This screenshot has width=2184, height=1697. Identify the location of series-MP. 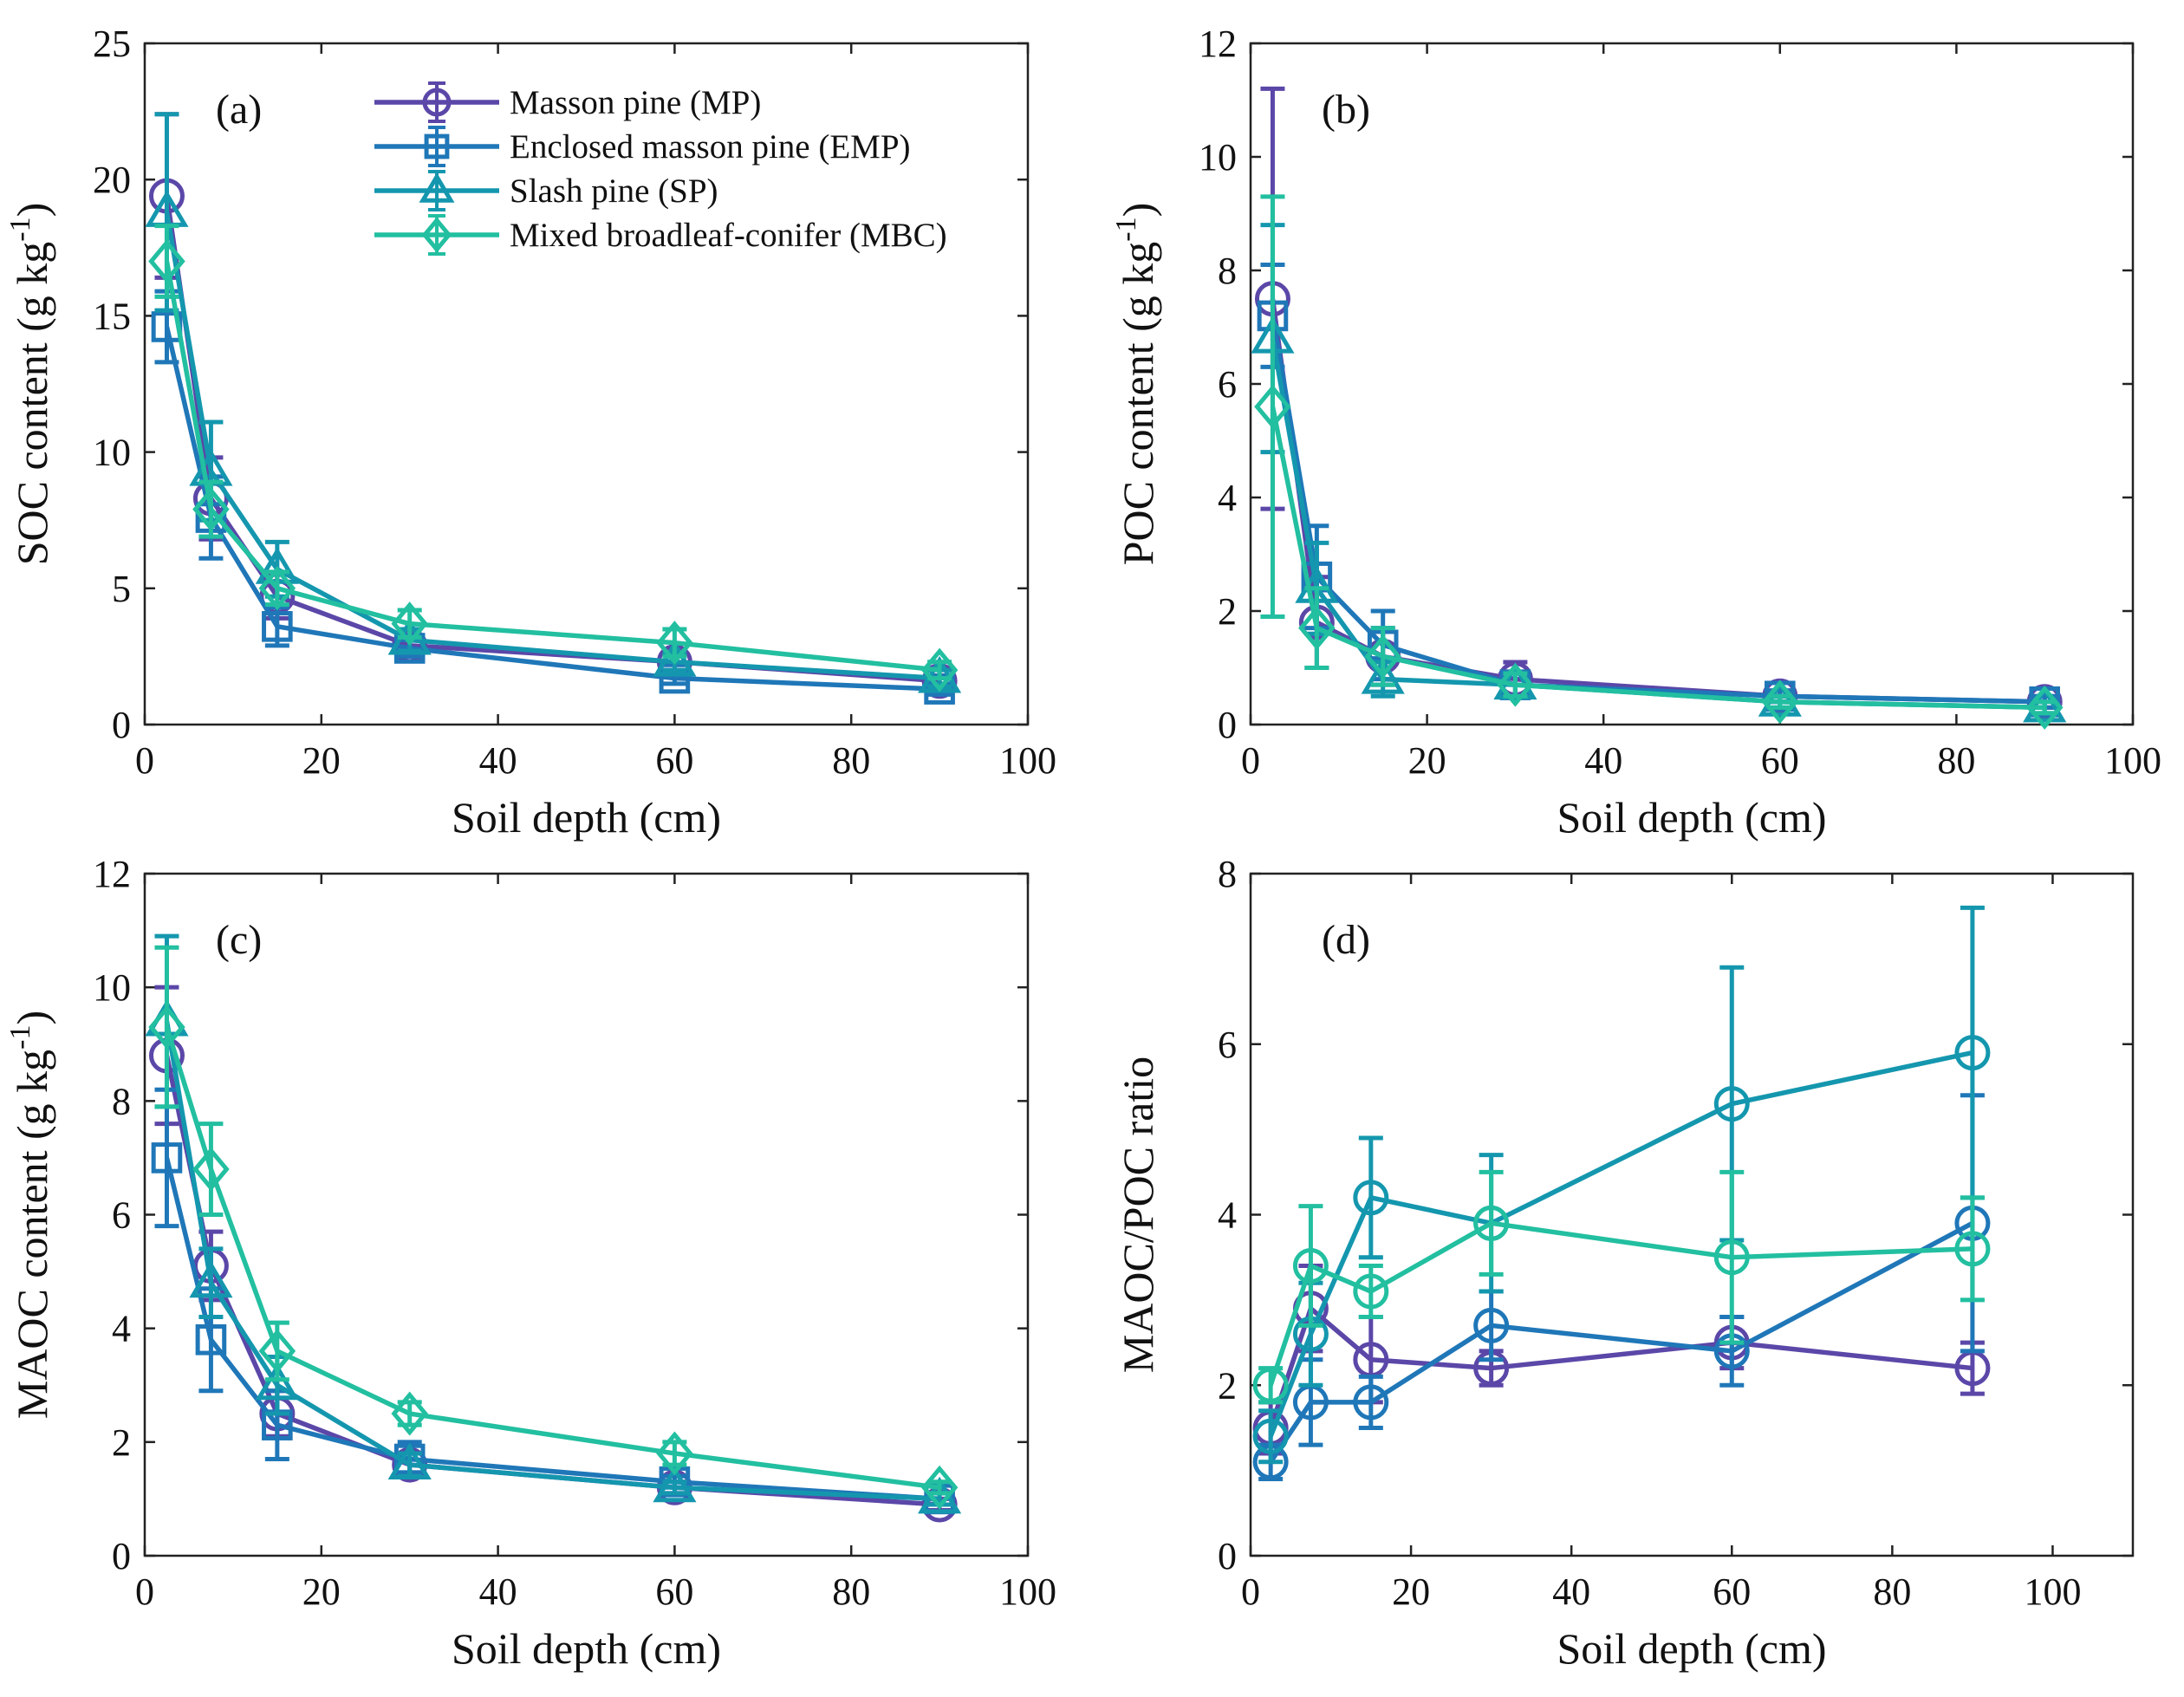
(1658, 403).